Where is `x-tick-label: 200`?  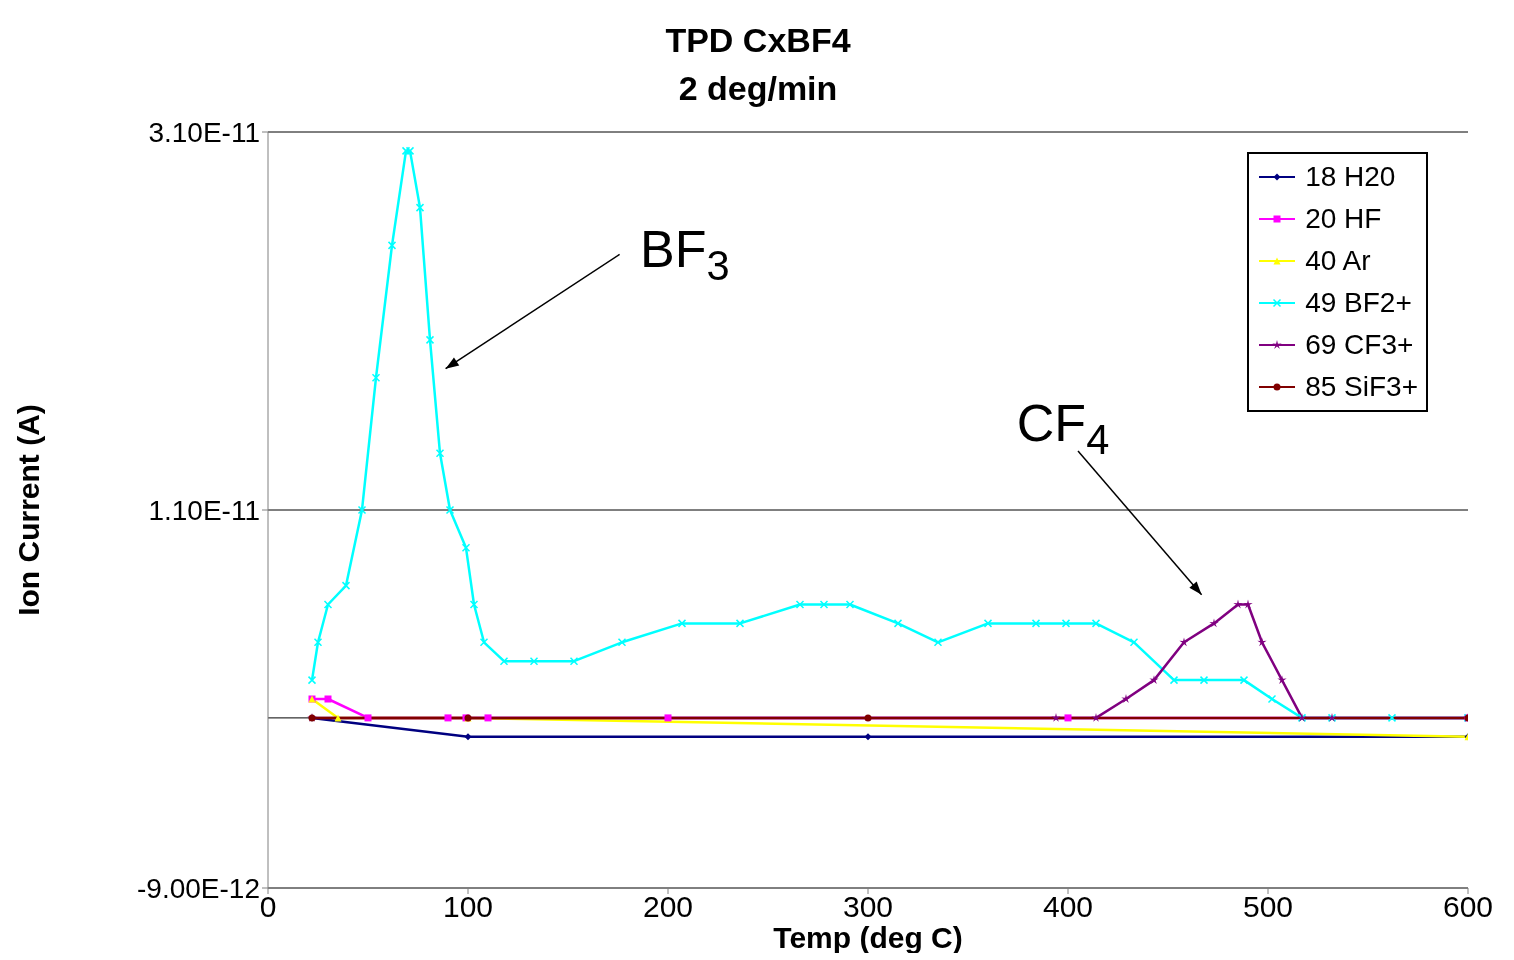 x-tick-label: 200 is located at coordinates (668, 907).